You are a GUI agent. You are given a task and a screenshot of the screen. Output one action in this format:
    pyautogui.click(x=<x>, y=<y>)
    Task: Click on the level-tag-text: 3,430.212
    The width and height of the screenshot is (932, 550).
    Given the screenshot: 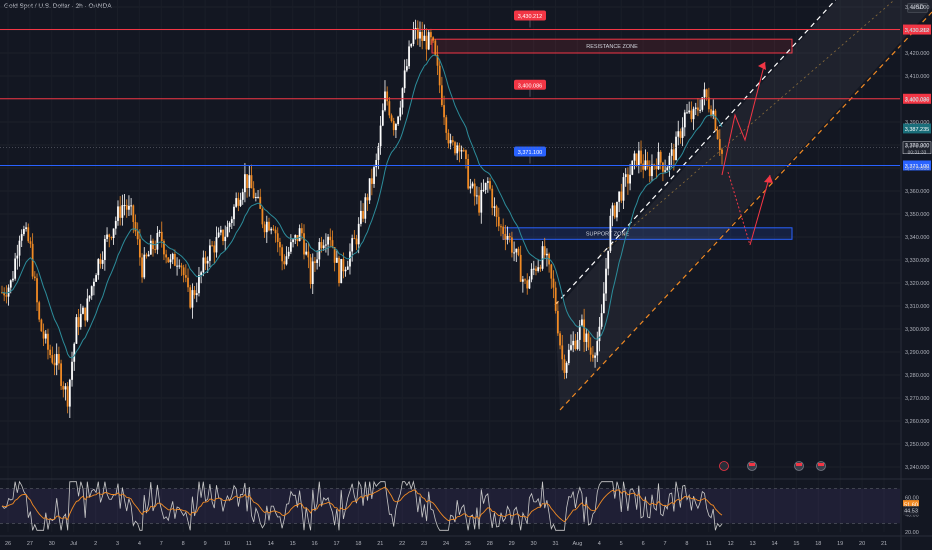 What is the action you would take?
    pyautogui.click(x=530, y=17)
    